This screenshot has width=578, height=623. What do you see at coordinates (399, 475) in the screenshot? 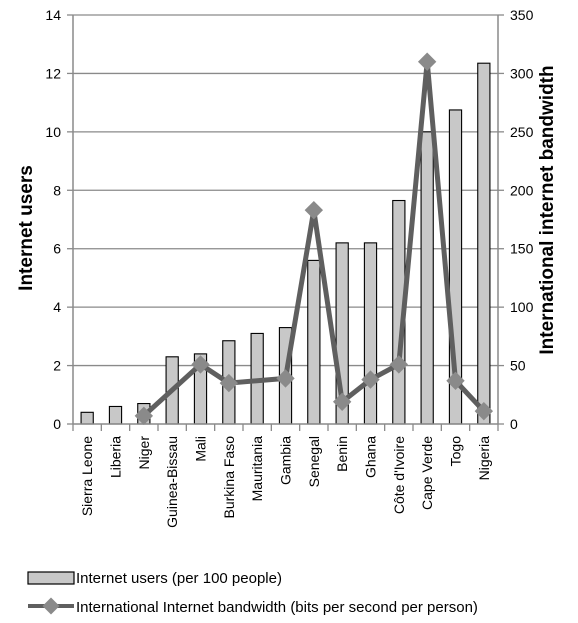
I see `x-tick-label-11: Côte d'Ivoire` at bounding box center [399, 475].